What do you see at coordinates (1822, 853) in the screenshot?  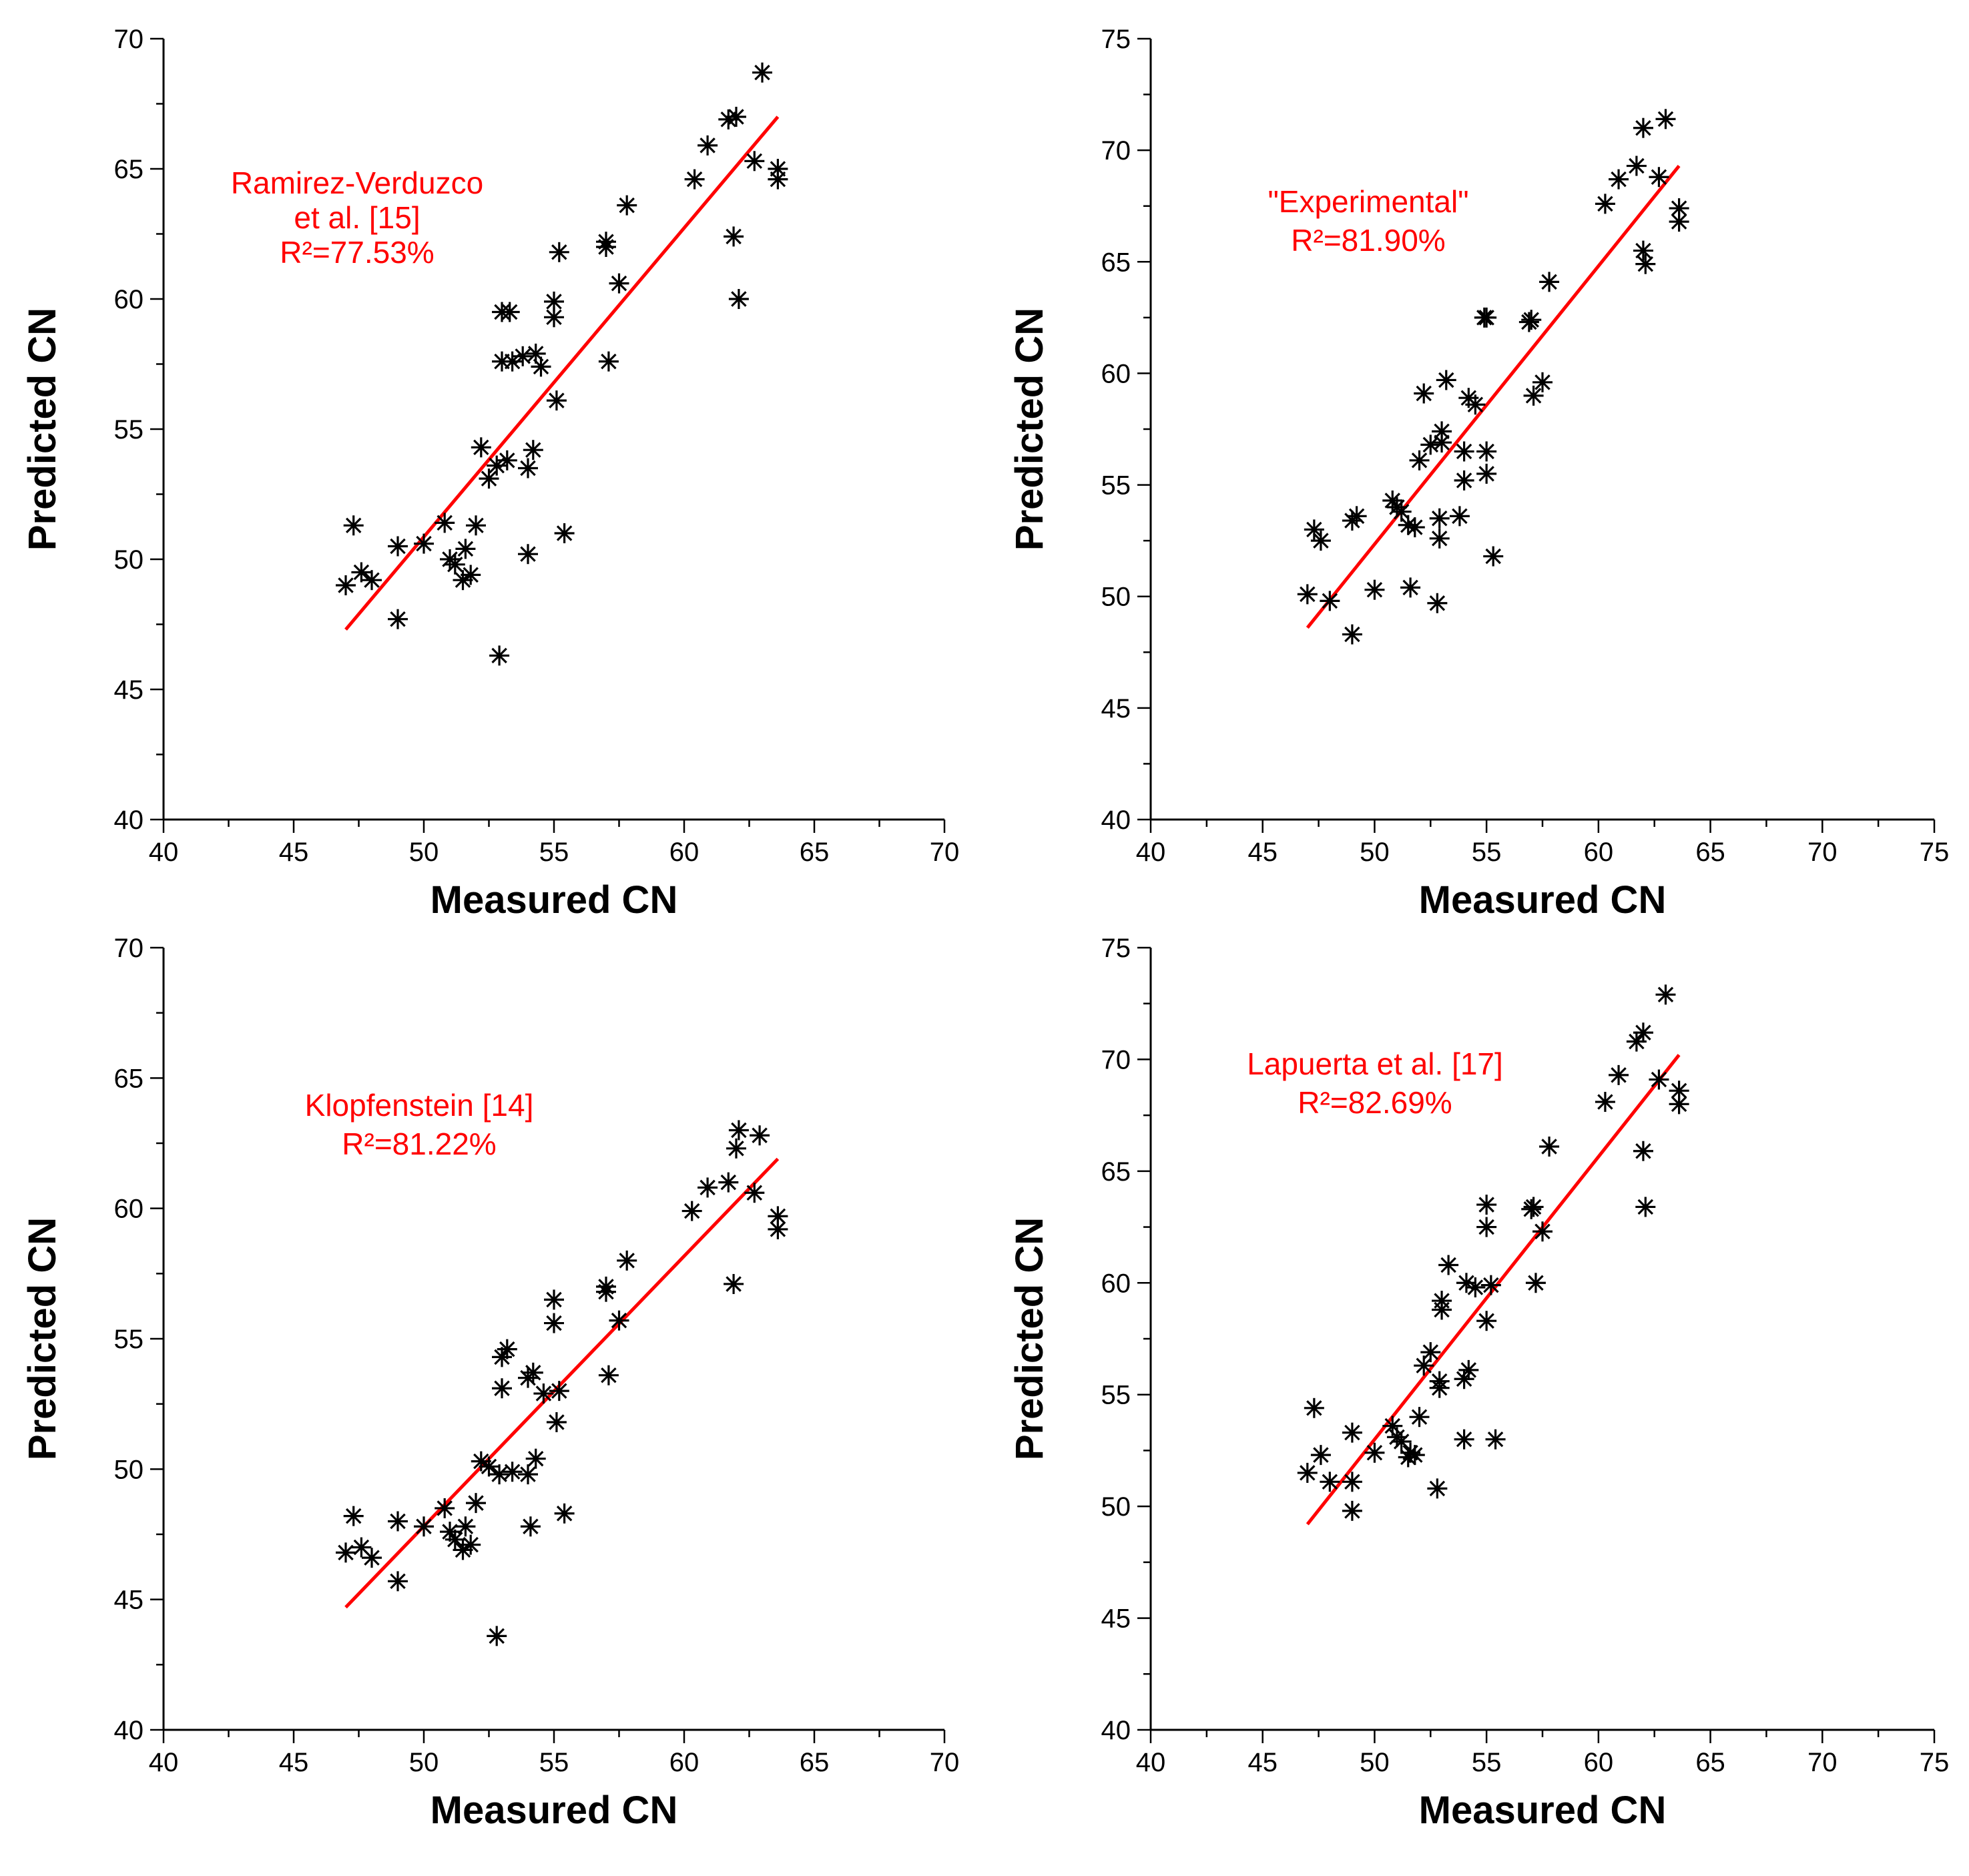 I see `x-tick-label: 70` at bounding box center [1822, 853].